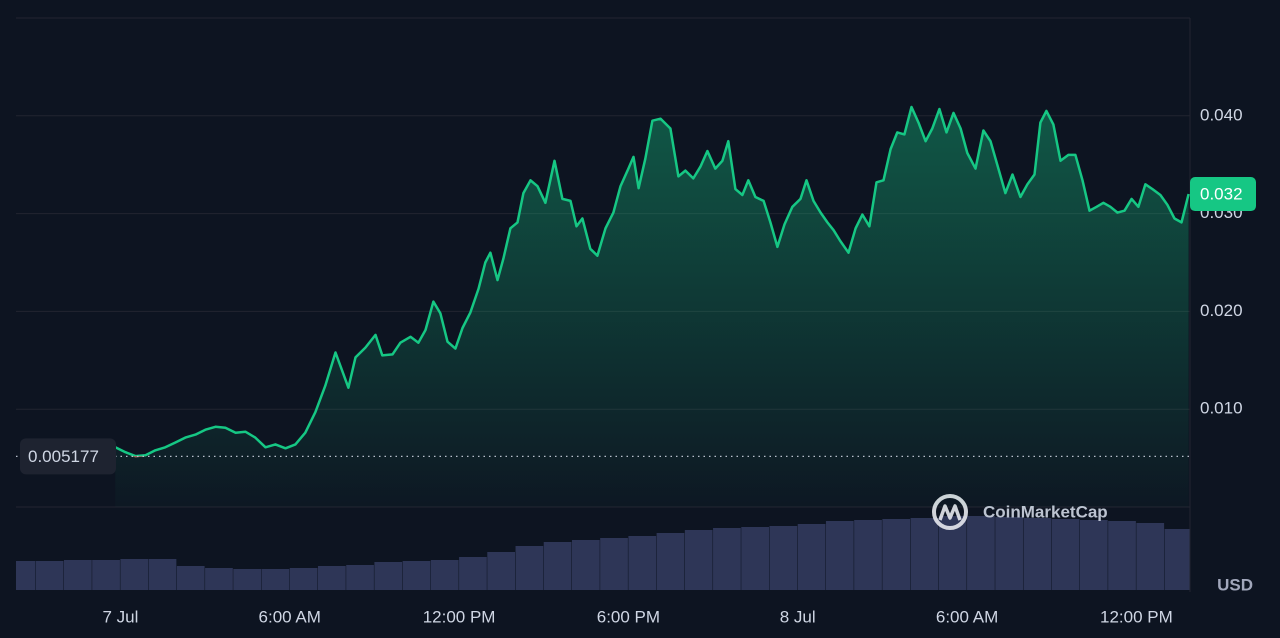  What do you see at coordinates (1221, 310) in the screenshot?
I see `y-tick-label: 0.020` at bounding box center [1221, 310].